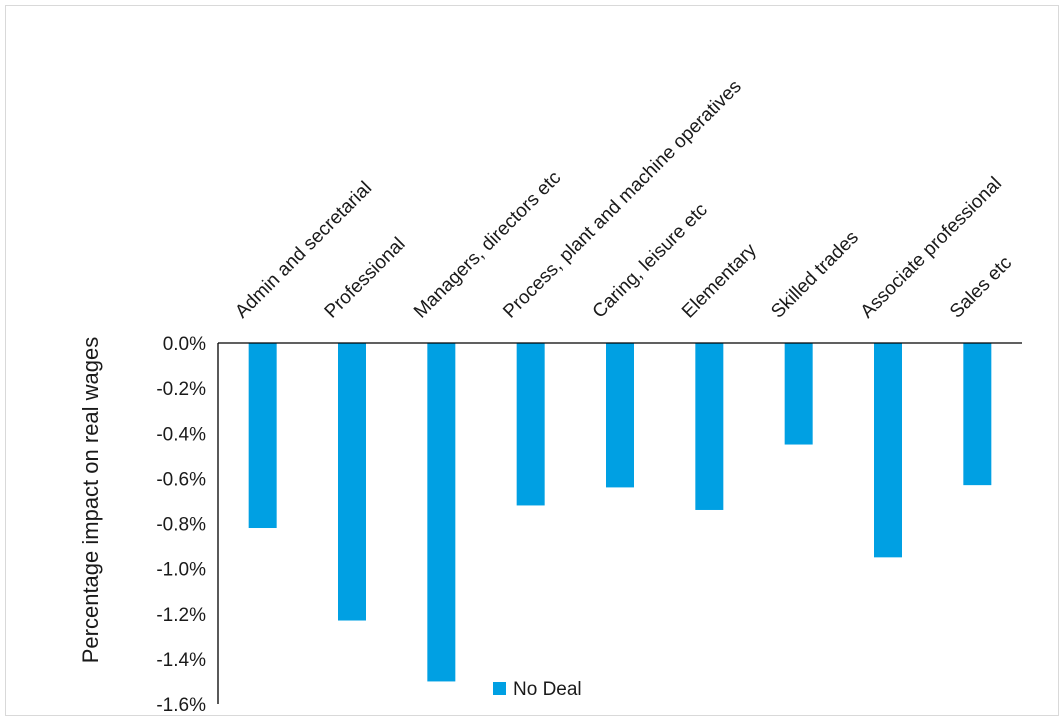 This screenshot has width=1061, height=718. What do you see at coordinates (931, 247) in the screenshot?
I see `category-label: Associate professional` at bounding box center [931, 247].